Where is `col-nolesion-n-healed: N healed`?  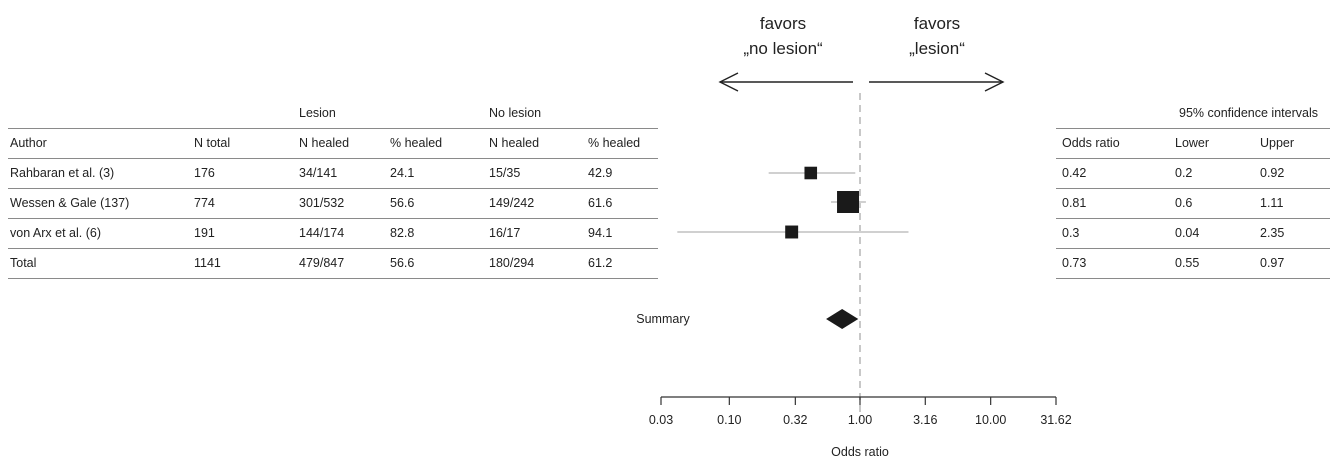 col-nolesion-n-healed: N healed is located at coordinates (514, 143).